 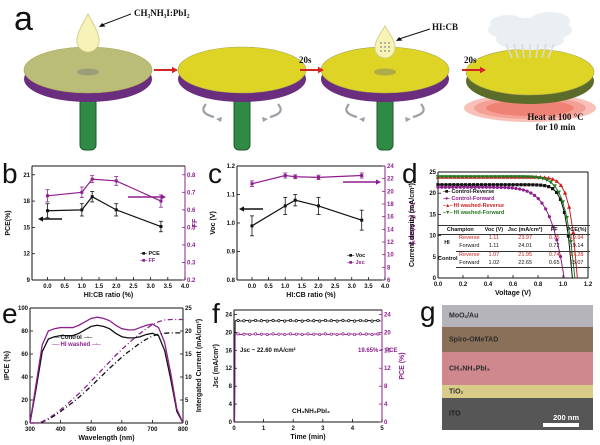 I want to click on sem-layer: CH₃NH₃PbI₃, so click(x=517, y=368).